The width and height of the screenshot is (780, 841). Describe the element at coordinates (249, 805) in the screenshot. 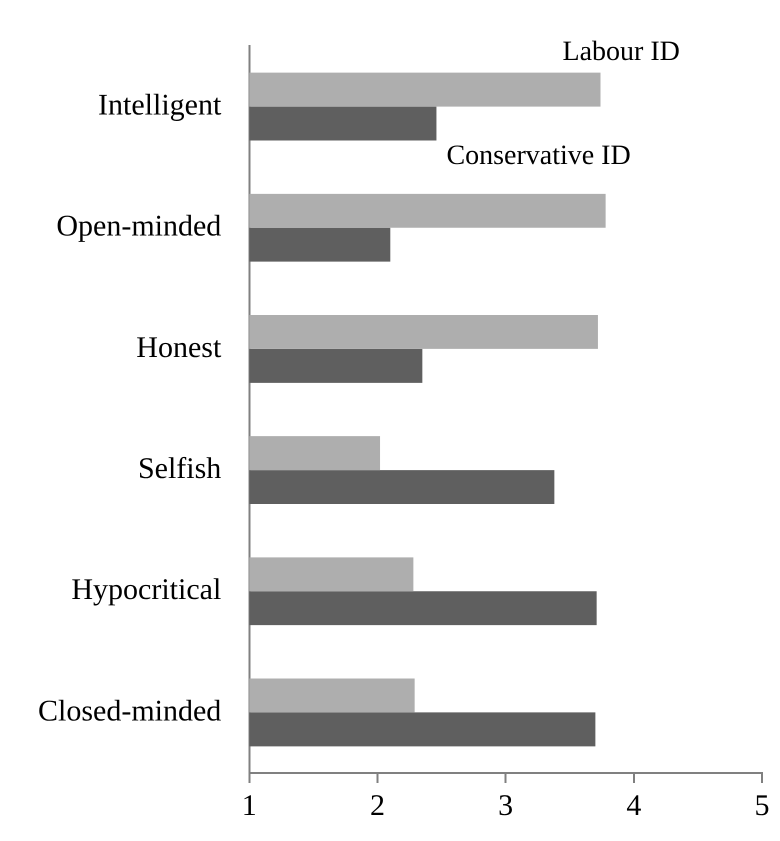

I see `x-tick-label: 1` at that location.